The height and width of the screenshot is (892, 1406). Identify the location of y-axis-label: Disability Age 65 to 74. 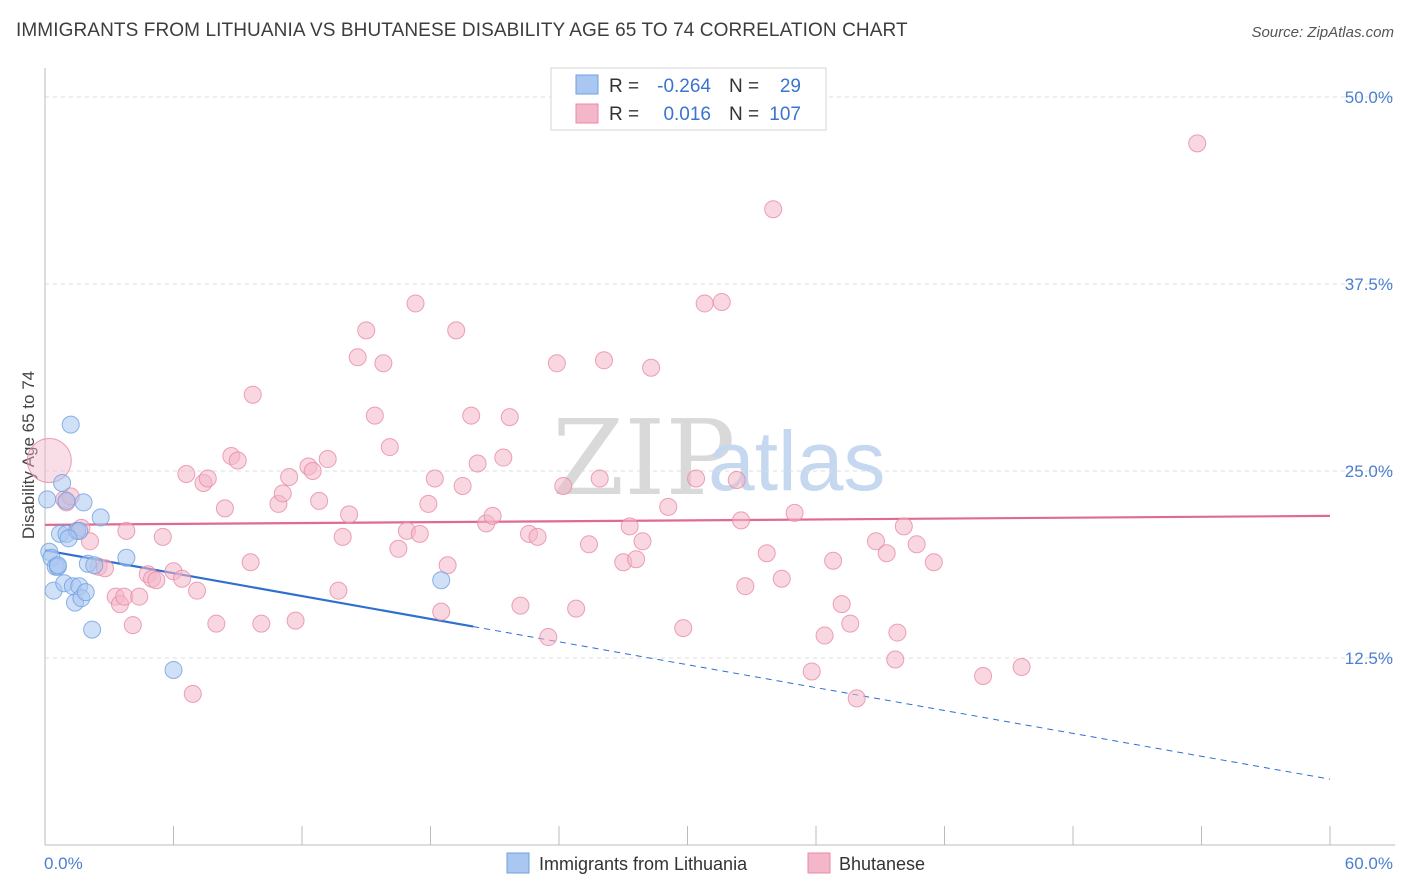
(28, 455).